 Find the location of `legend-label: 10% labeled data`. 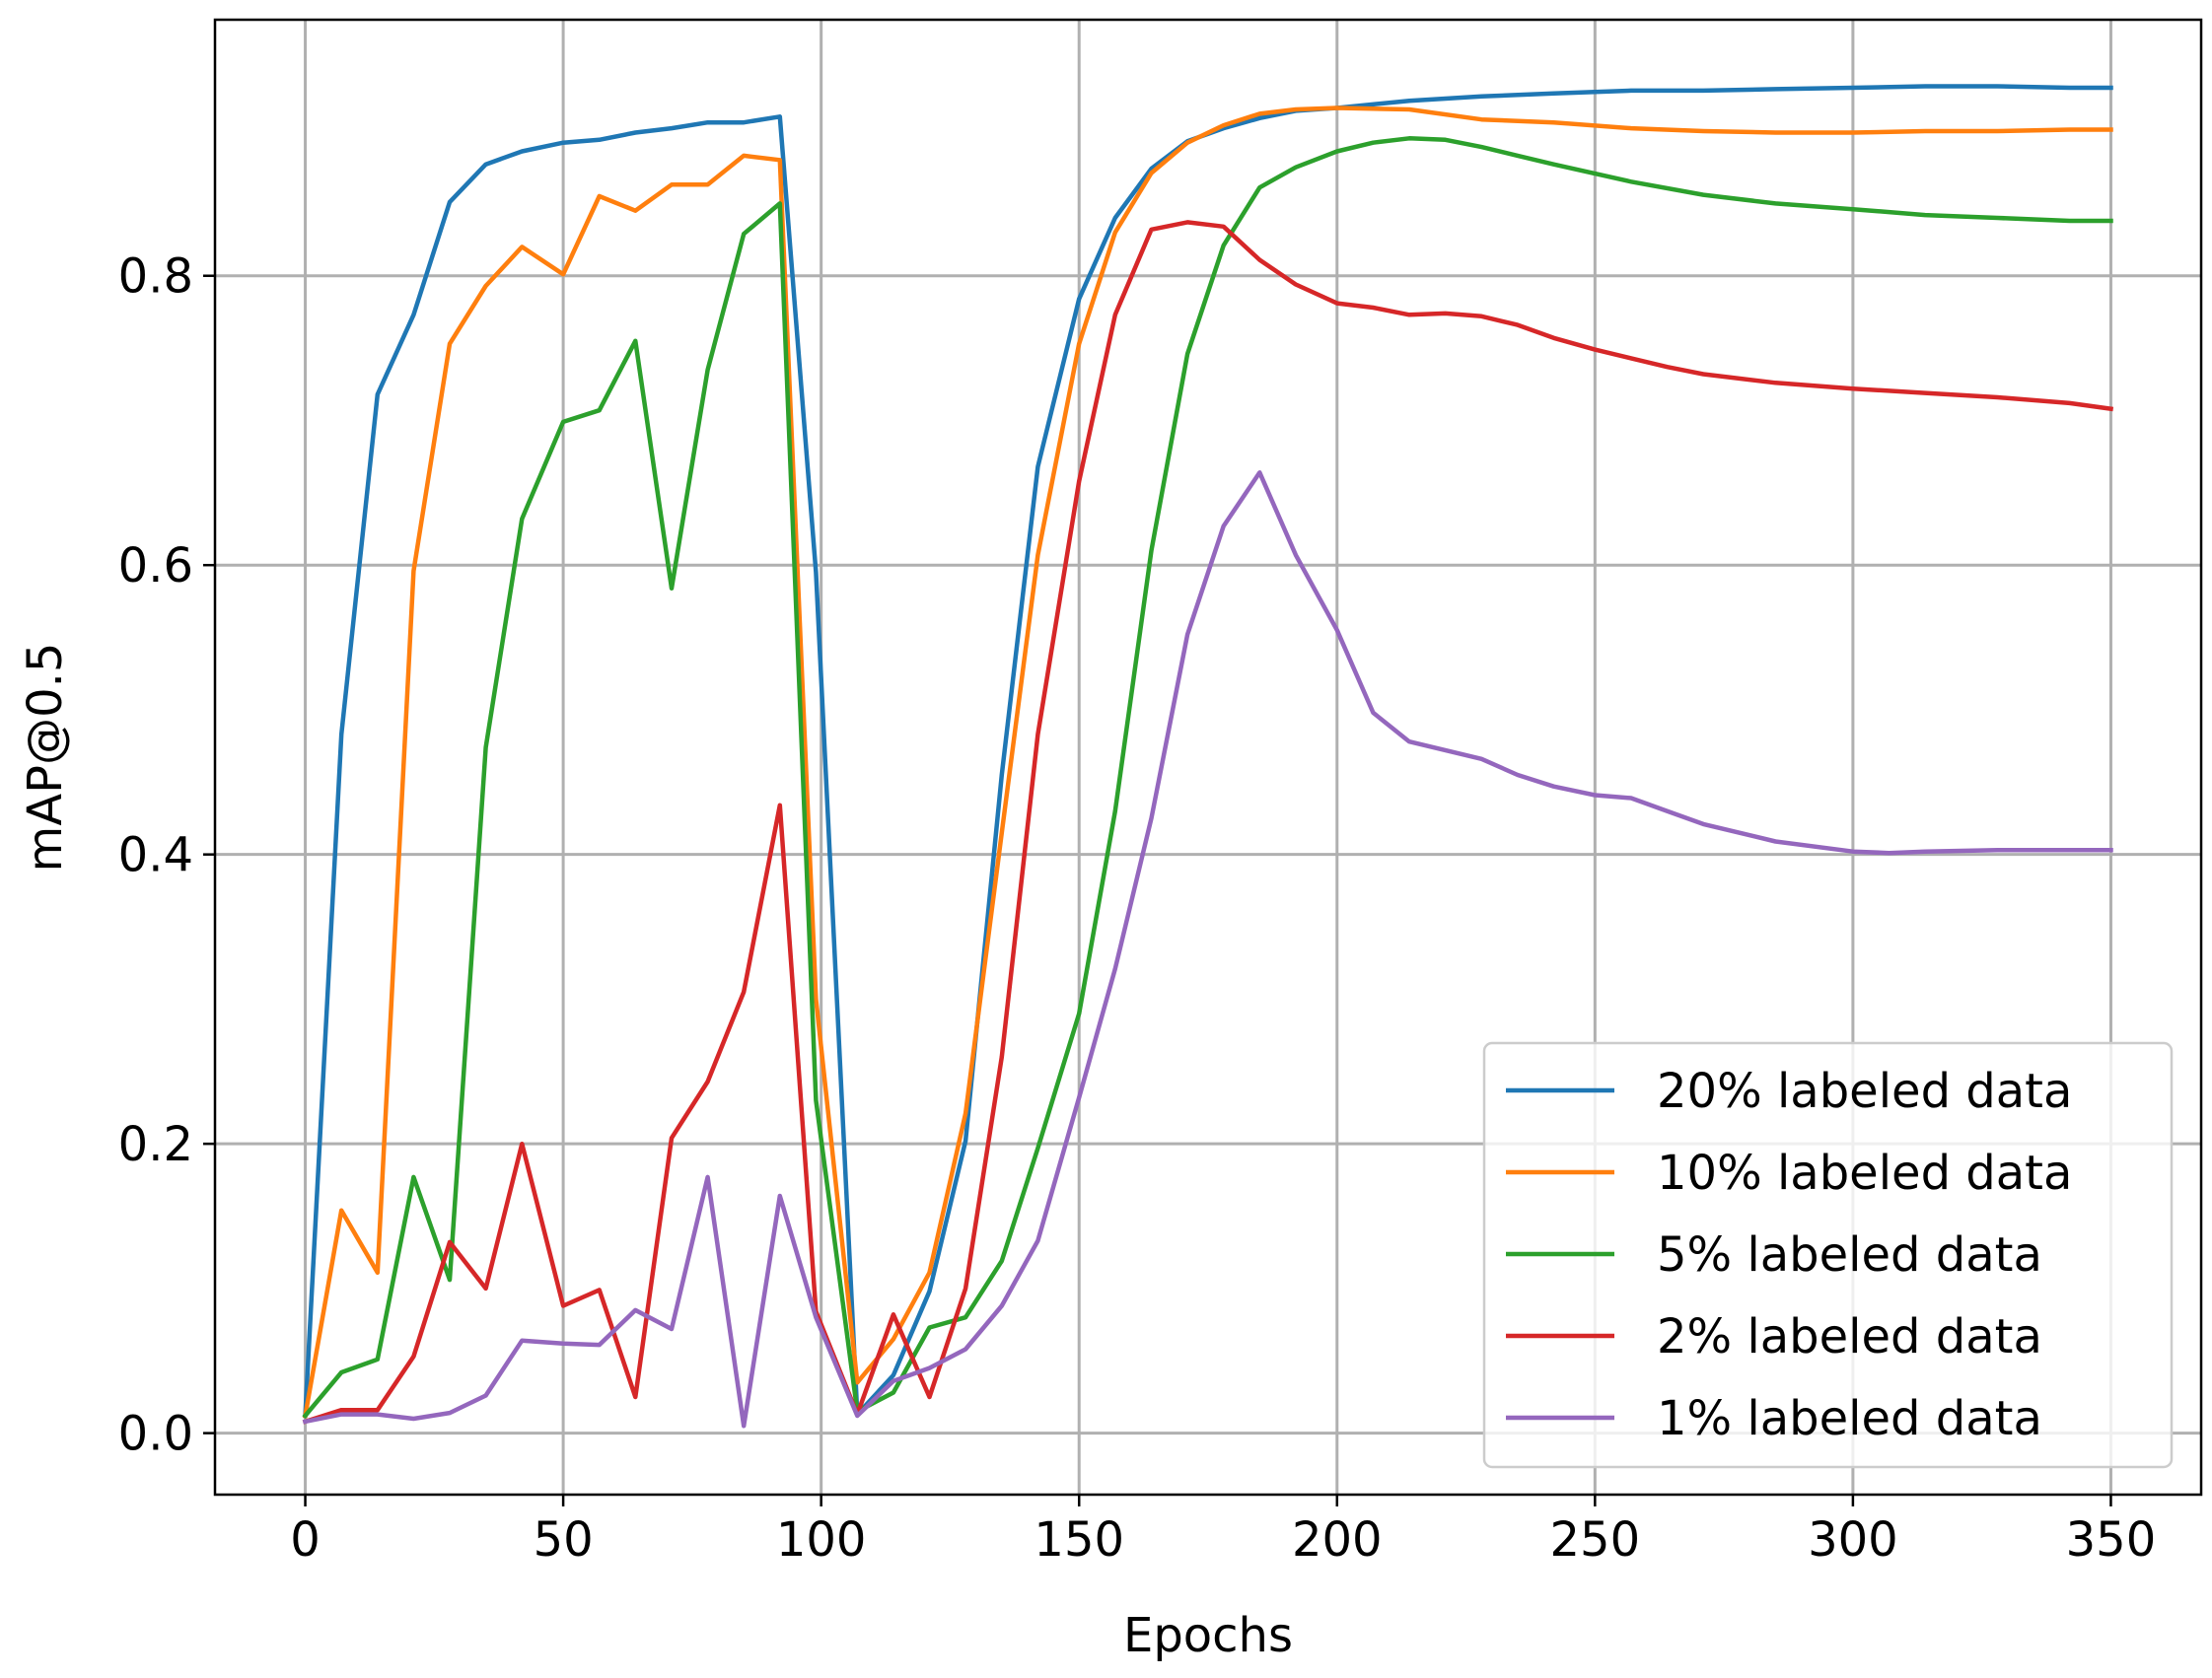

legend-label: 10% labeled data is located at coordinates (1864, 1173).